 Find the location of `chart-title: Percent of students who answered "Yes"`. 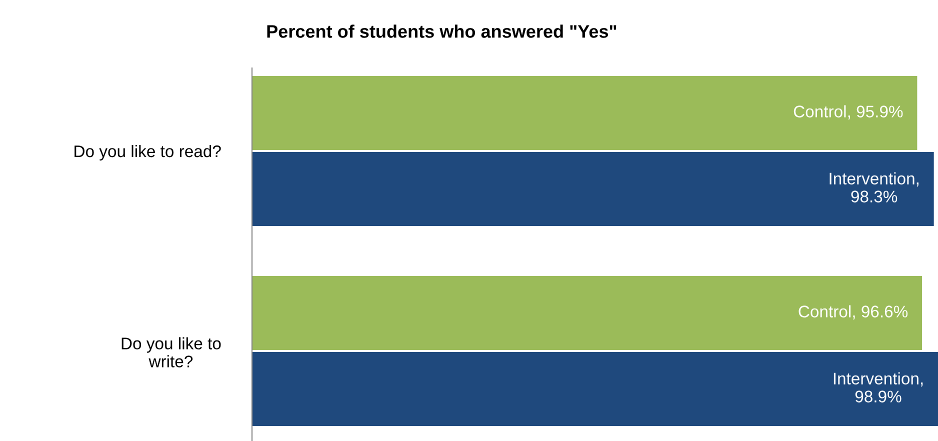

chart-title: Percent of students who answered "Yes" is located at coordinates (441, 31).